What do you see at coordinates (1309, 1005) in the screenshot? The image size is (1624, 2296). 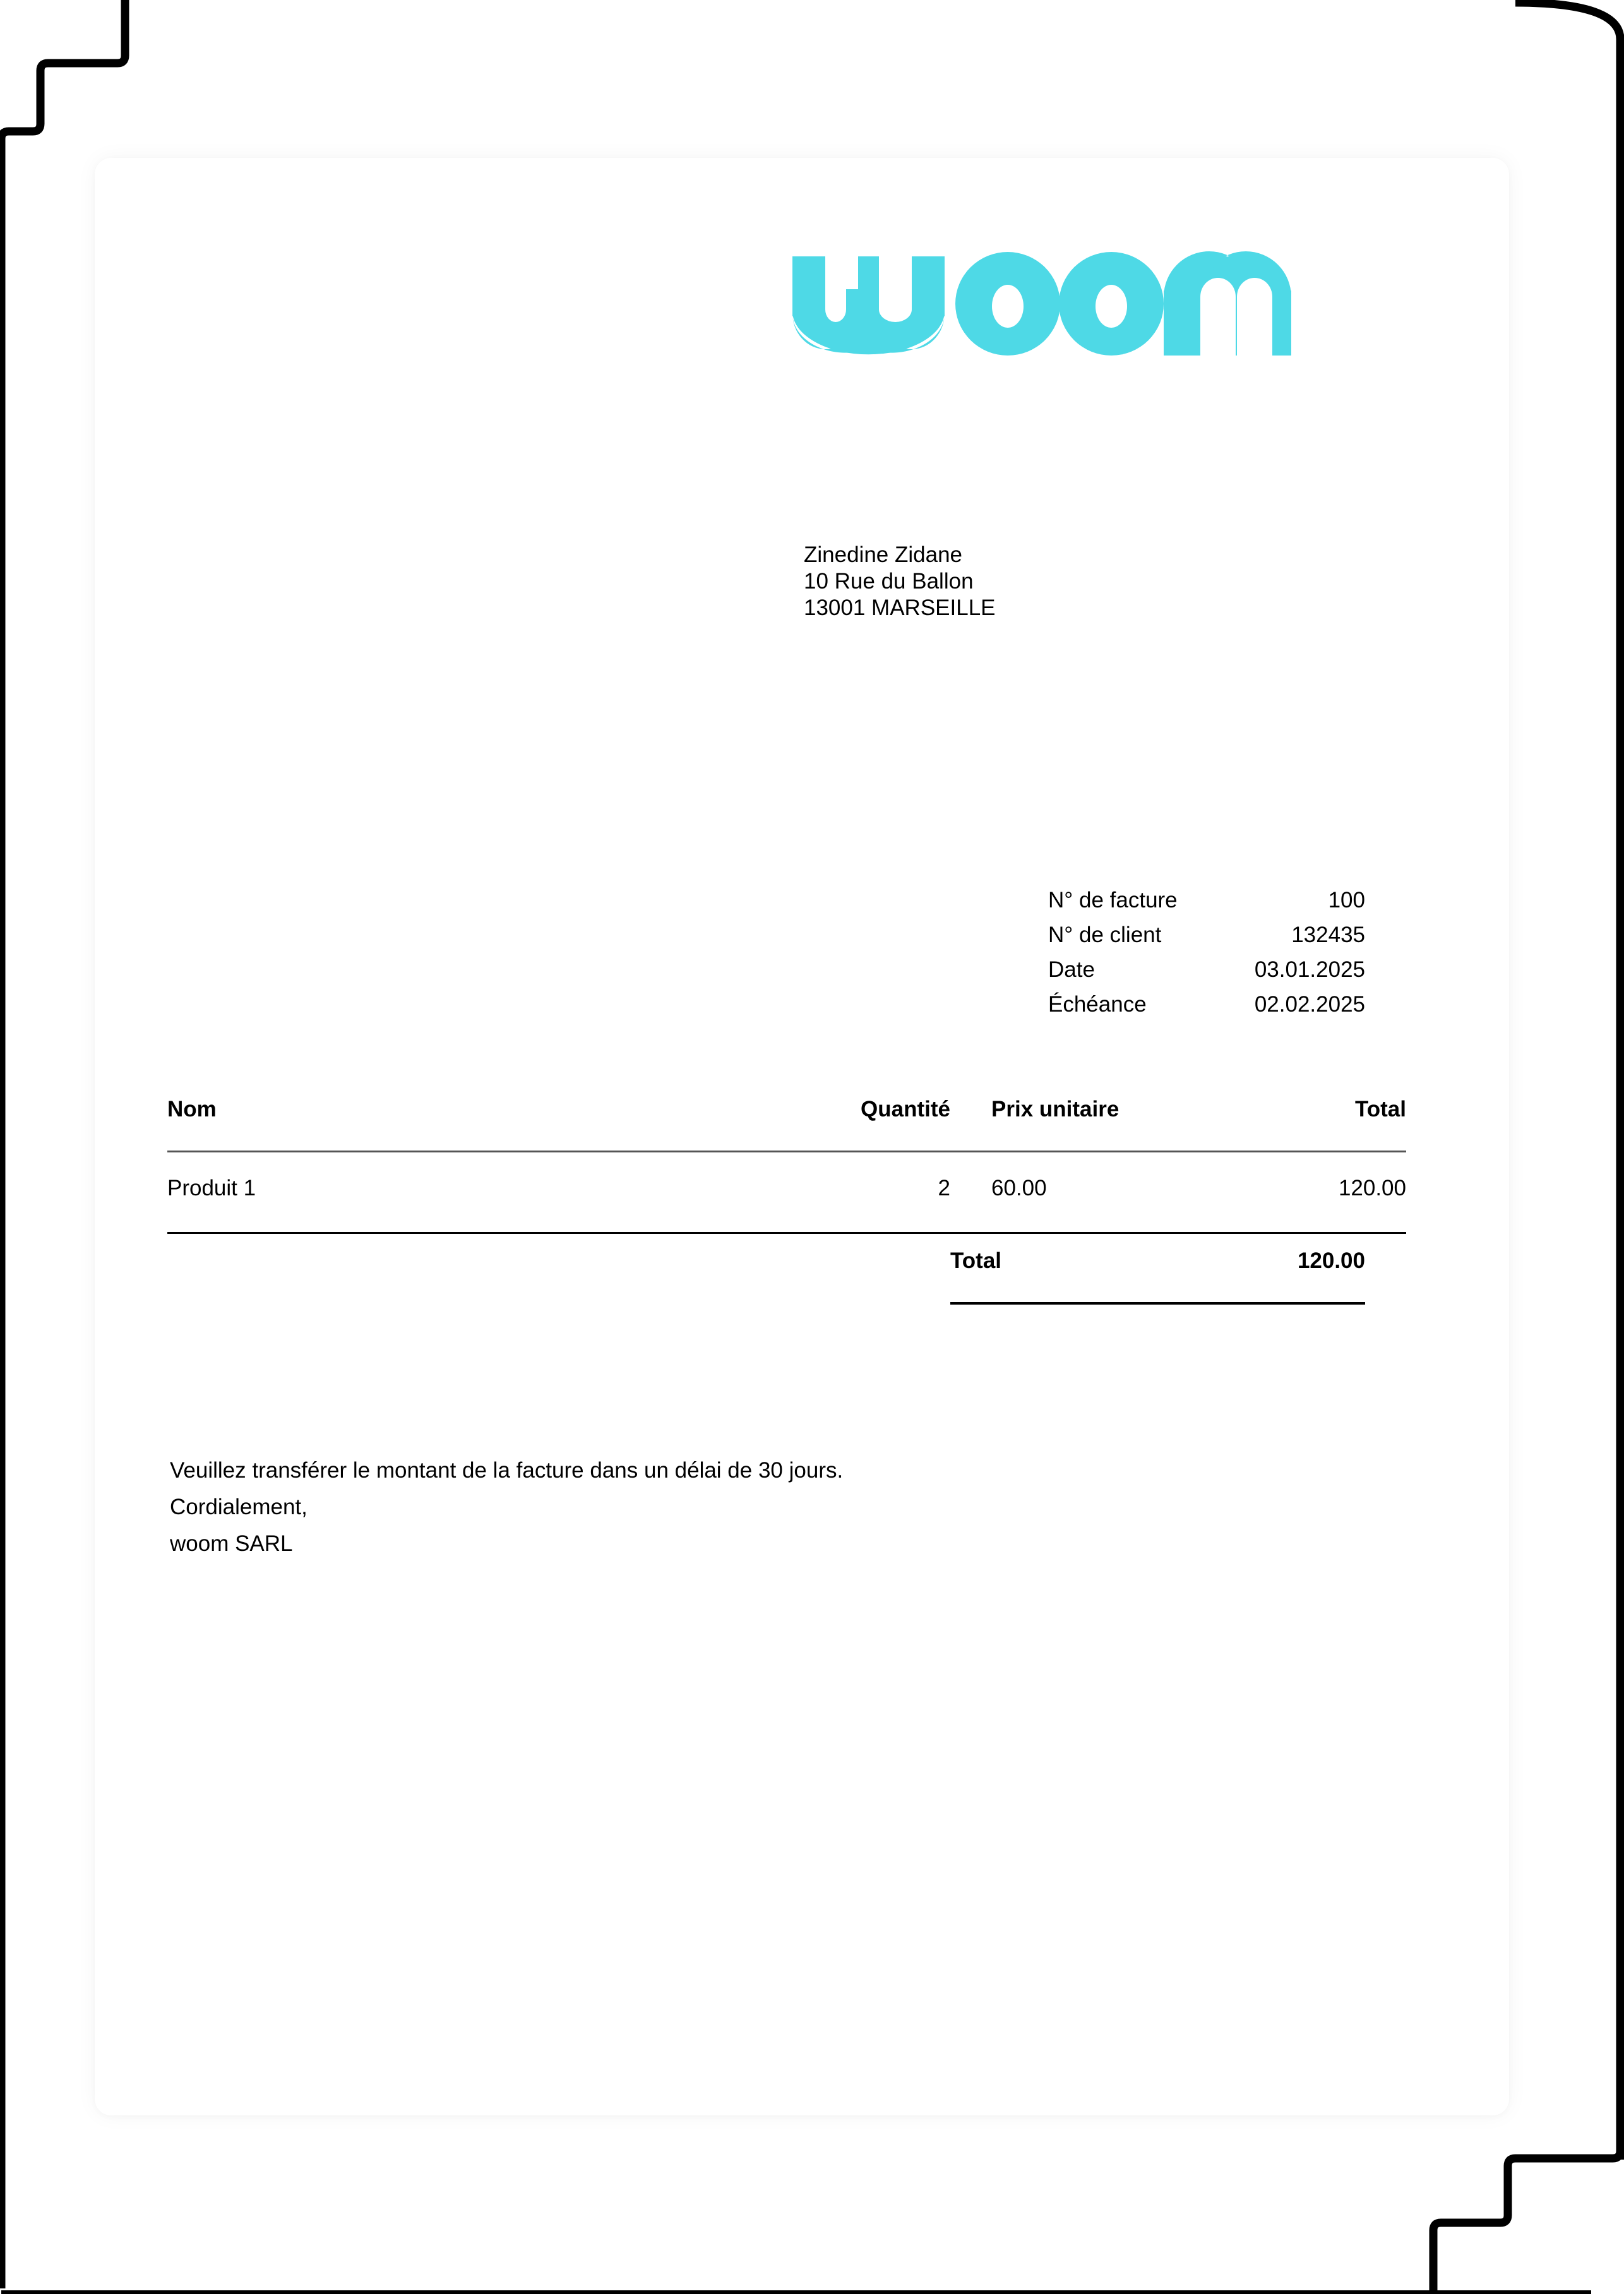 I see `meta-value-due-date: 02.02.2025` at bounding box center [1309, 1005].